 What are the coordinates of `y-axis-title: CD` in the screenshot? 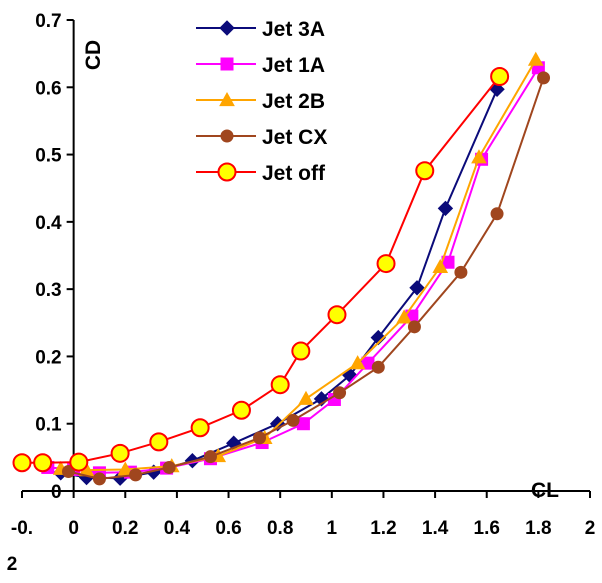 It's located at (93, 55).